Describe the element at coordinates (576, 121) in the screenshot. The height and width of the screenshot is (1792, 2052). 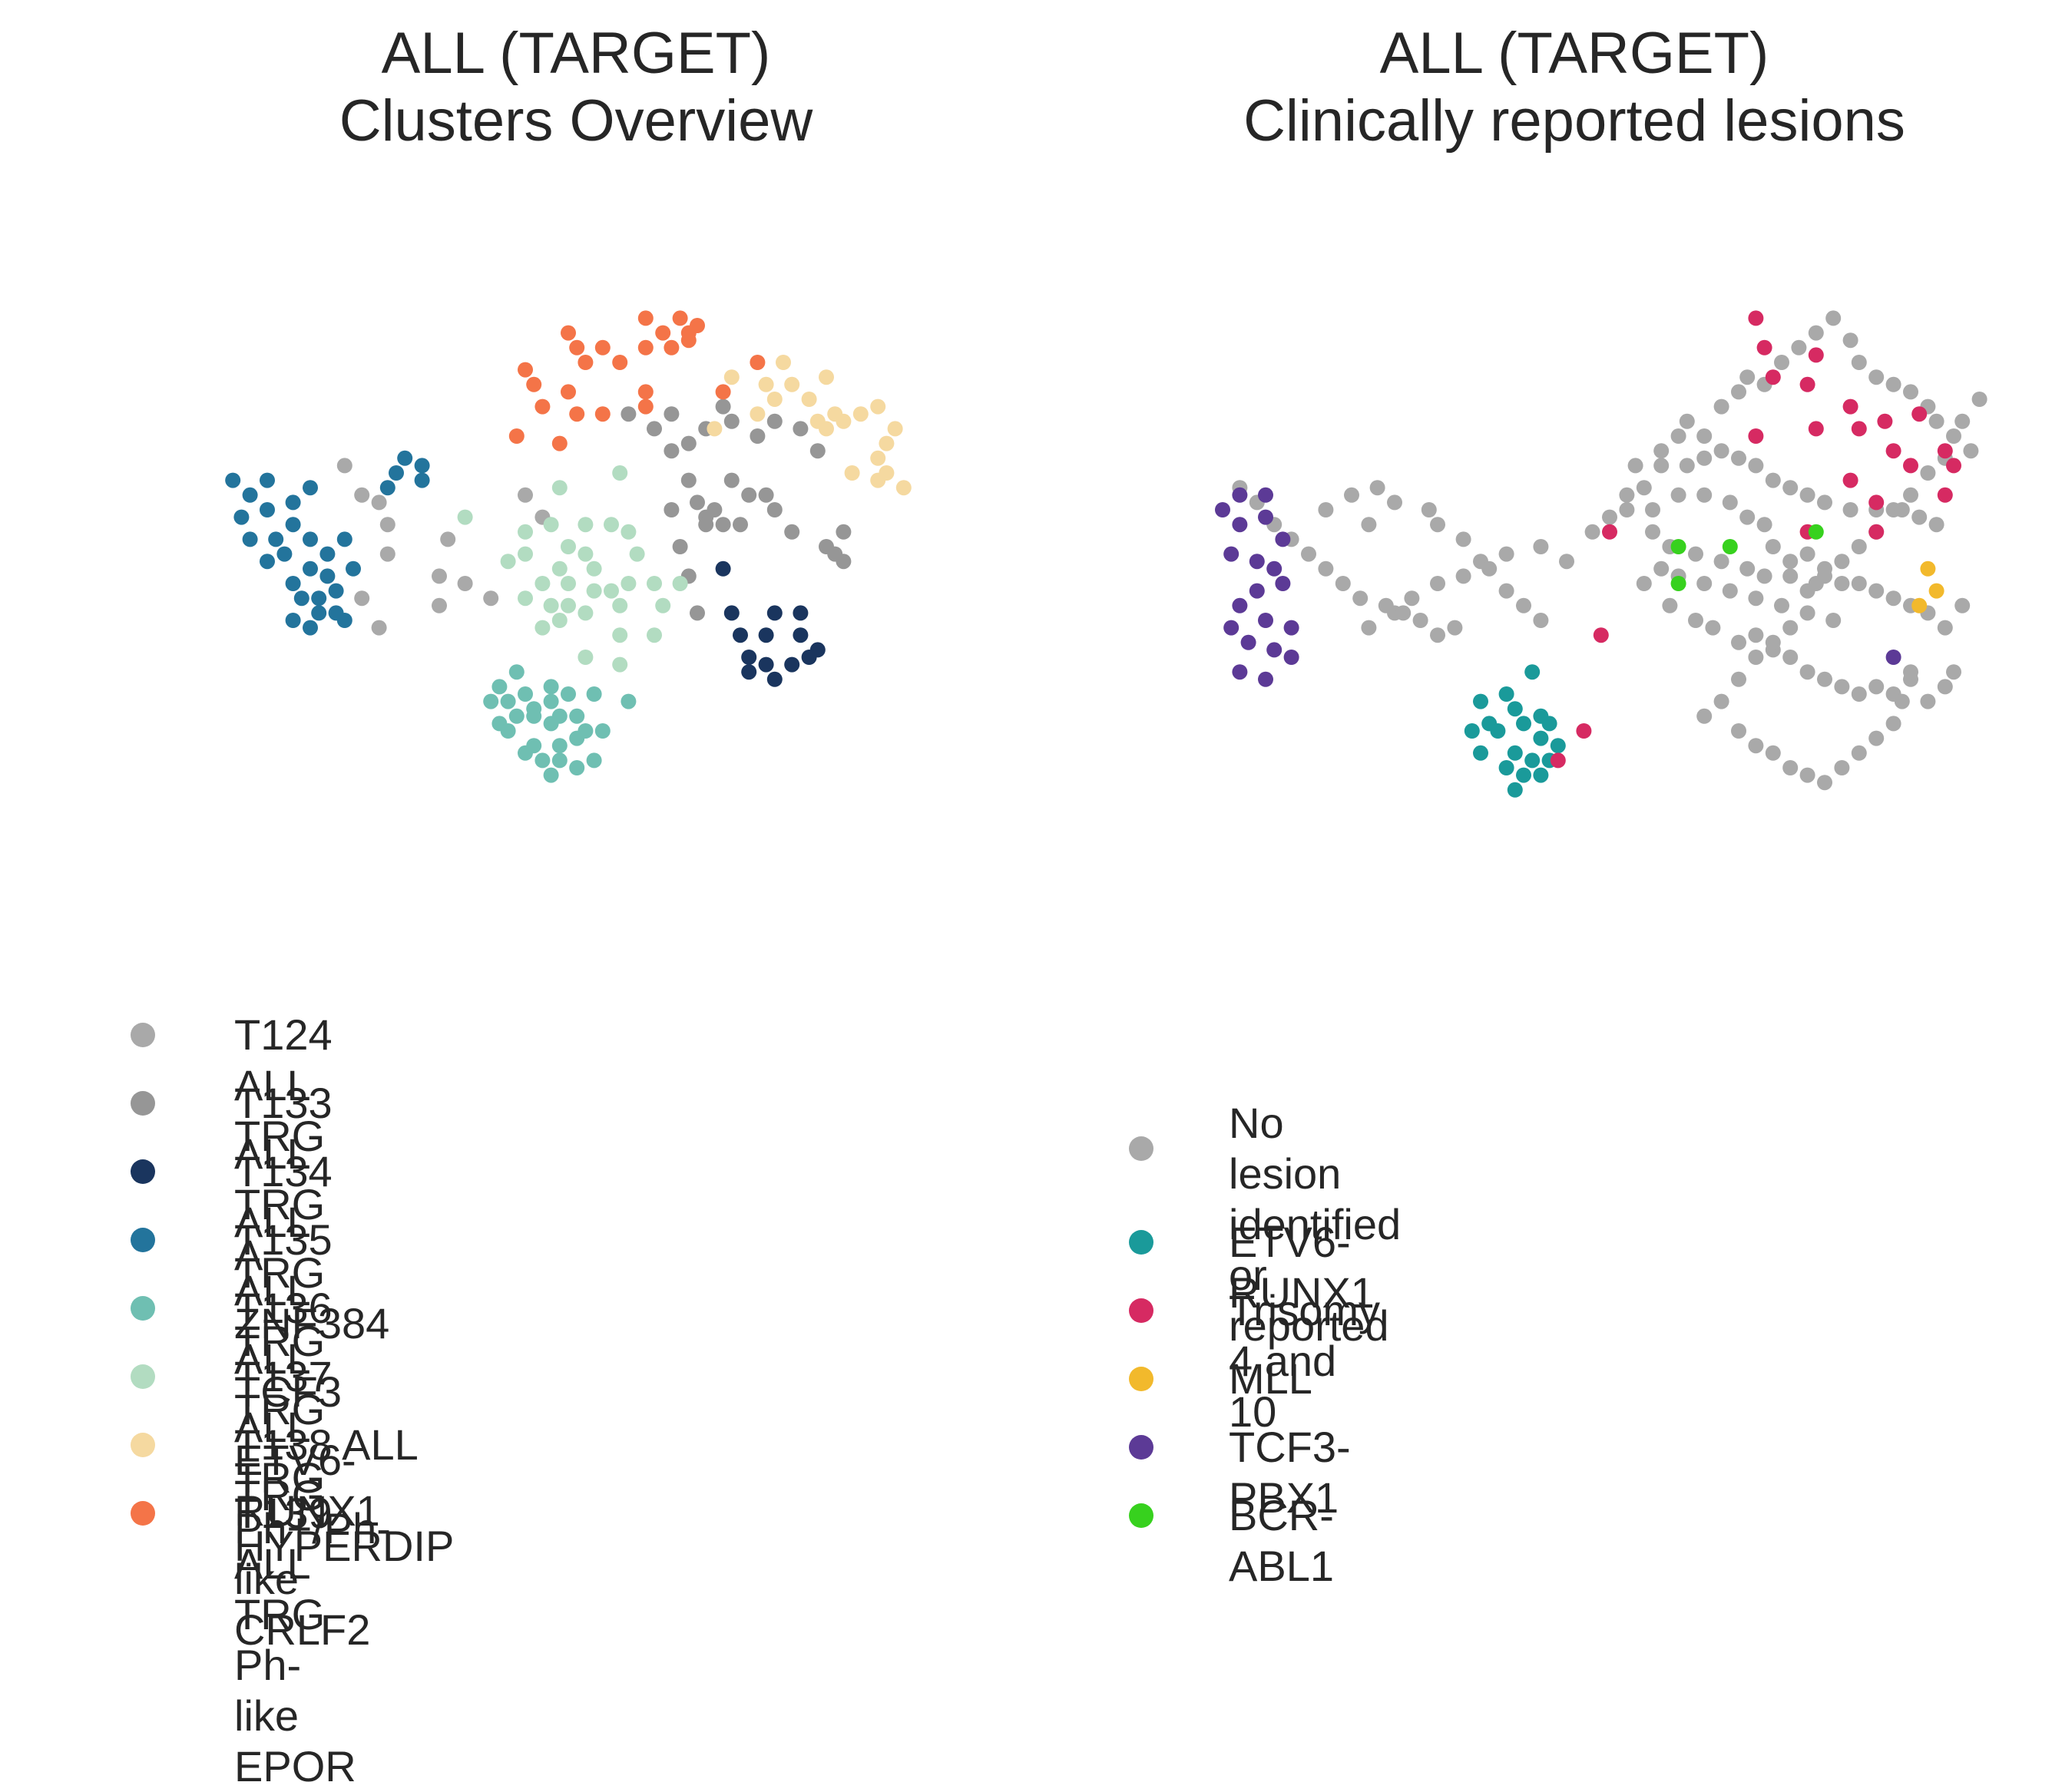
I see `left-title-line2: Clusters Overview` at that location.